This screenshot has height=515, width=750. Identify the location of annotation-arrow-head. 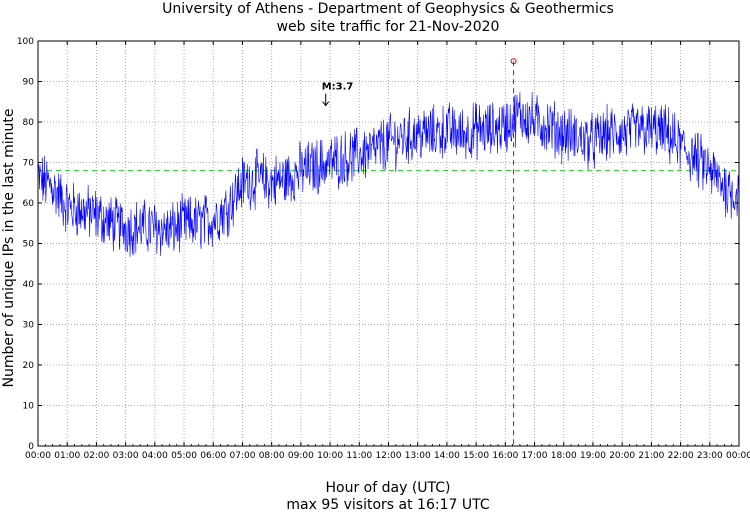
(326, 104).